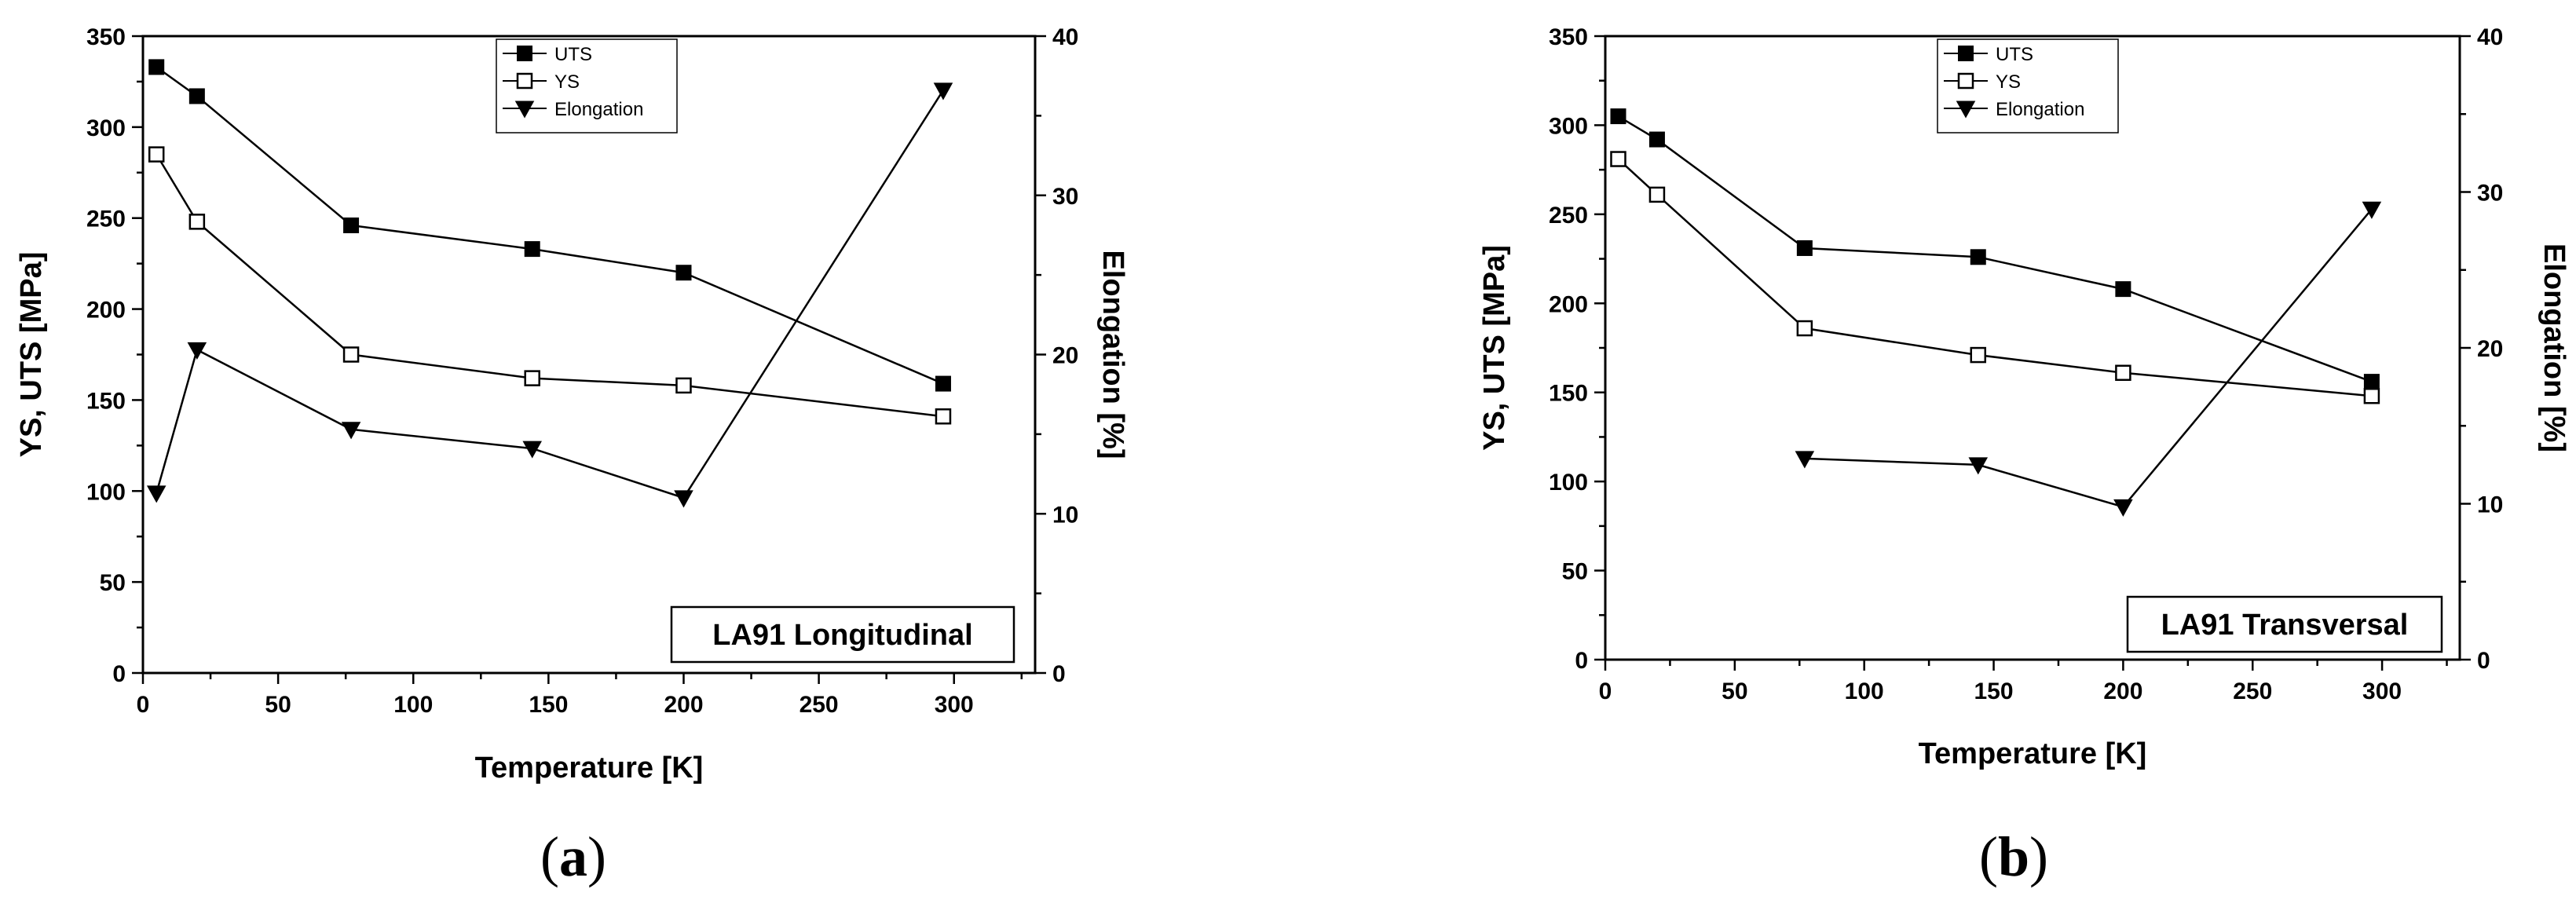 The image size is (2576, 907). I want to click on annotation-label: LA91 Longitudinal, so click(842, 635).